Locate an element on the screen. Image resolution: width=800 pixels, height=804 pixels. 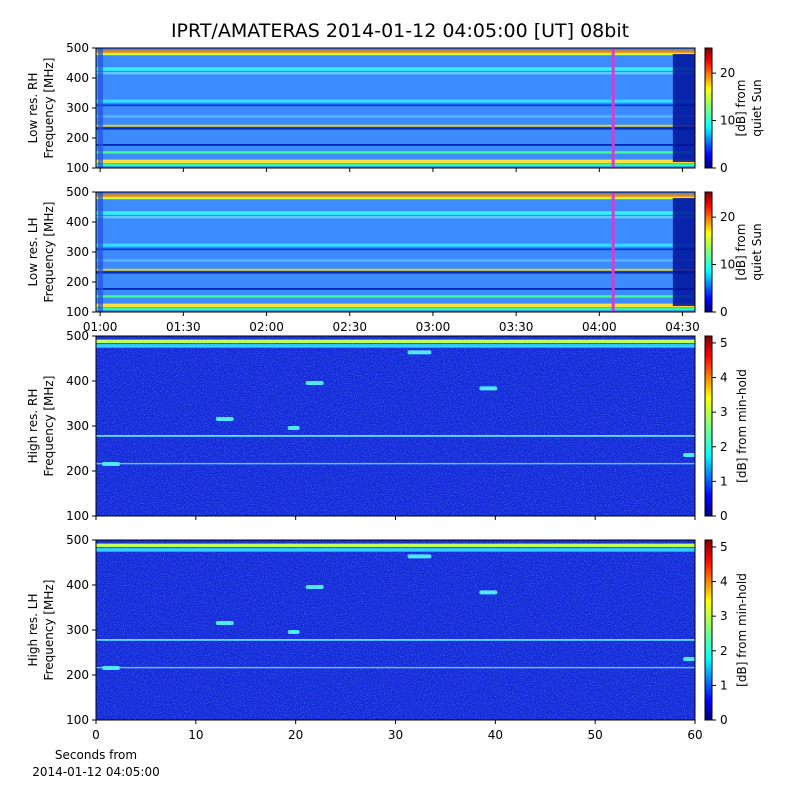
x-tick-label: 01:30 is located at coordinates (183, 327).